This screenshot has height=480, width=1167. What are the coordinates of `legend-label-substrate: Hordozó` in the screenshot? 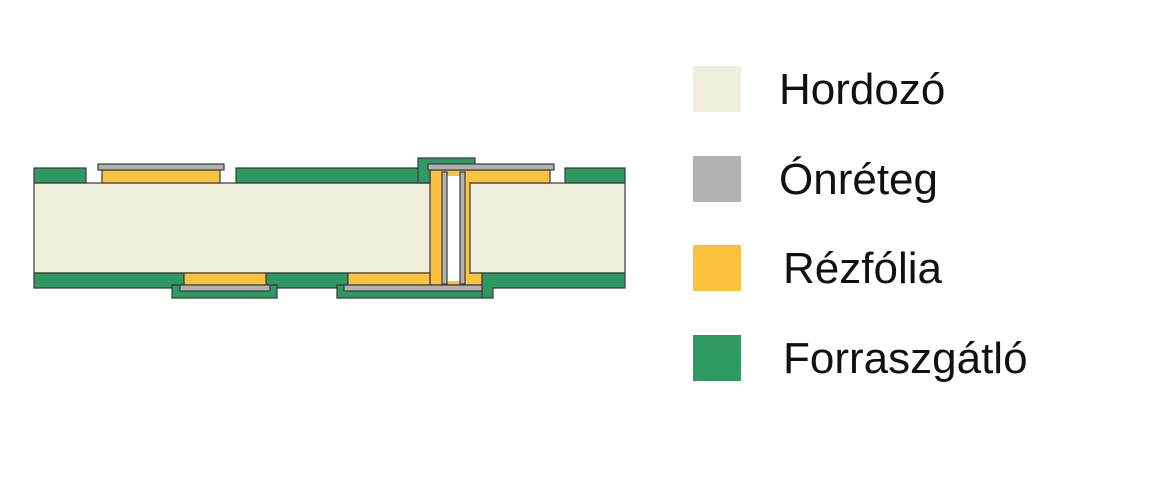 It's located at (862, 89).